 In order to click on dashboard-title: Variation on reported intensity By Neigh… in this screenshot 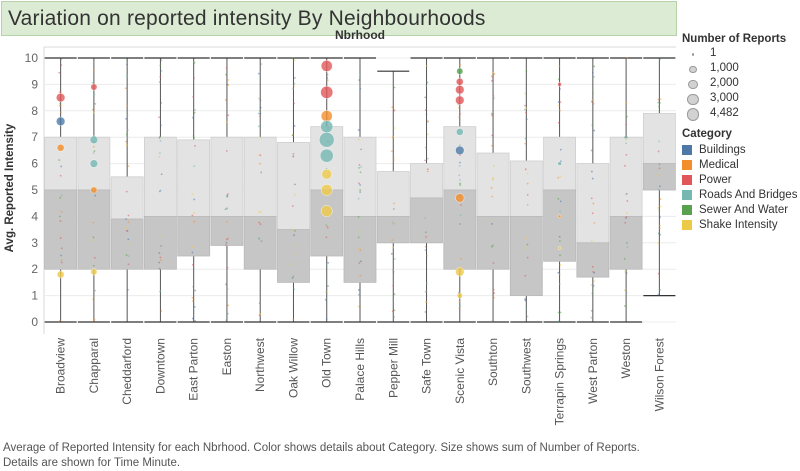, I will do `click(247, 18)`.